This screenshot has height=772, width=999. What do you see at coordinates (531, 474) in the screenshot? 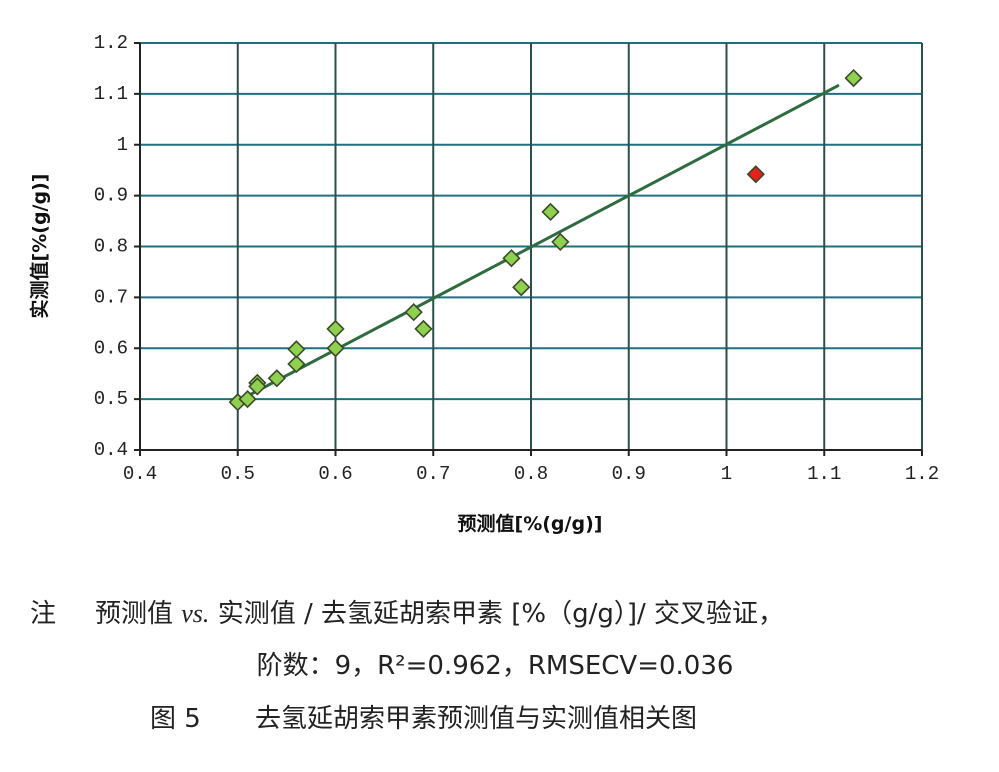
I see `x-tick-label: 0.8` at bounding box center [531, 474].